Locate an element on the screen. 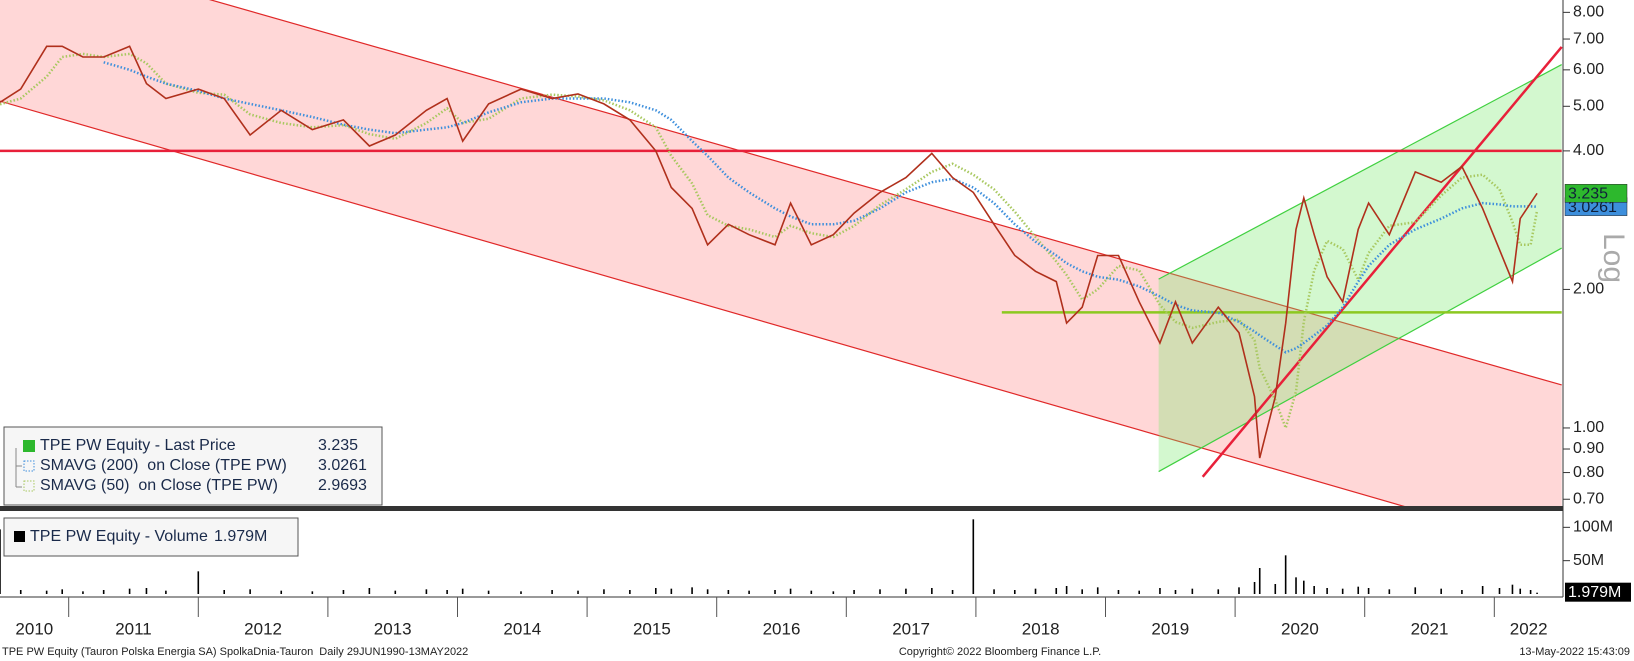 The height and width of the screenshot is (661, 1634). y-tick-label: 0.70 is located at coordinates (1588, 498).